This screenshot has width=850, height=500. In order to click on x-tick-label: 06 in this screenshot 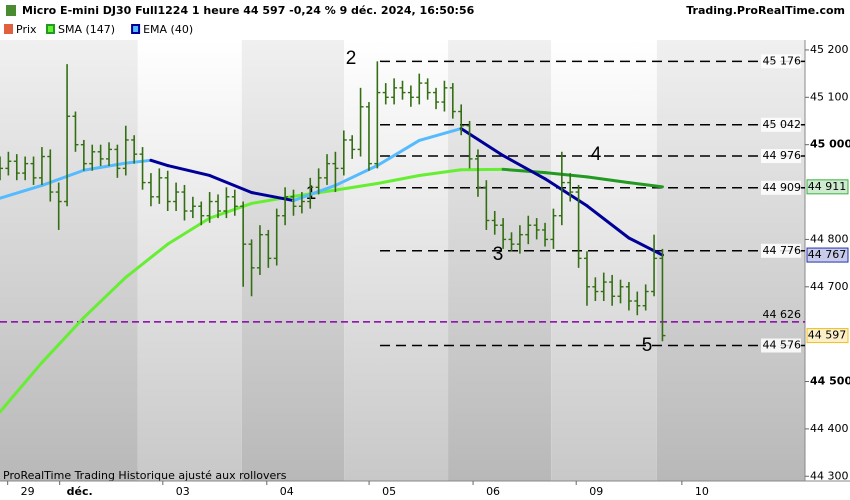, I will do `click(493, 491)`.